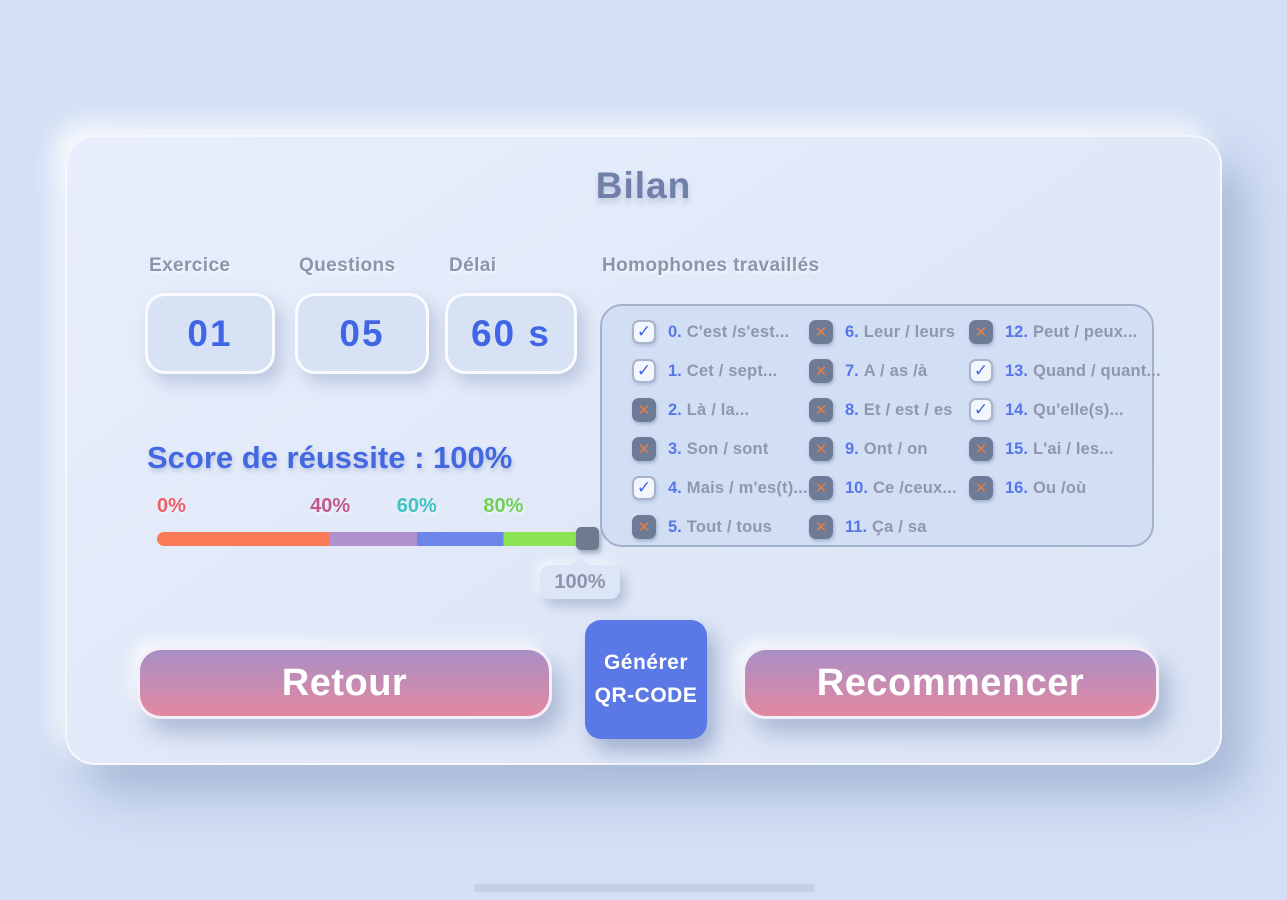  I want to click on stat-exercice-box: 01, so click(210, 333).